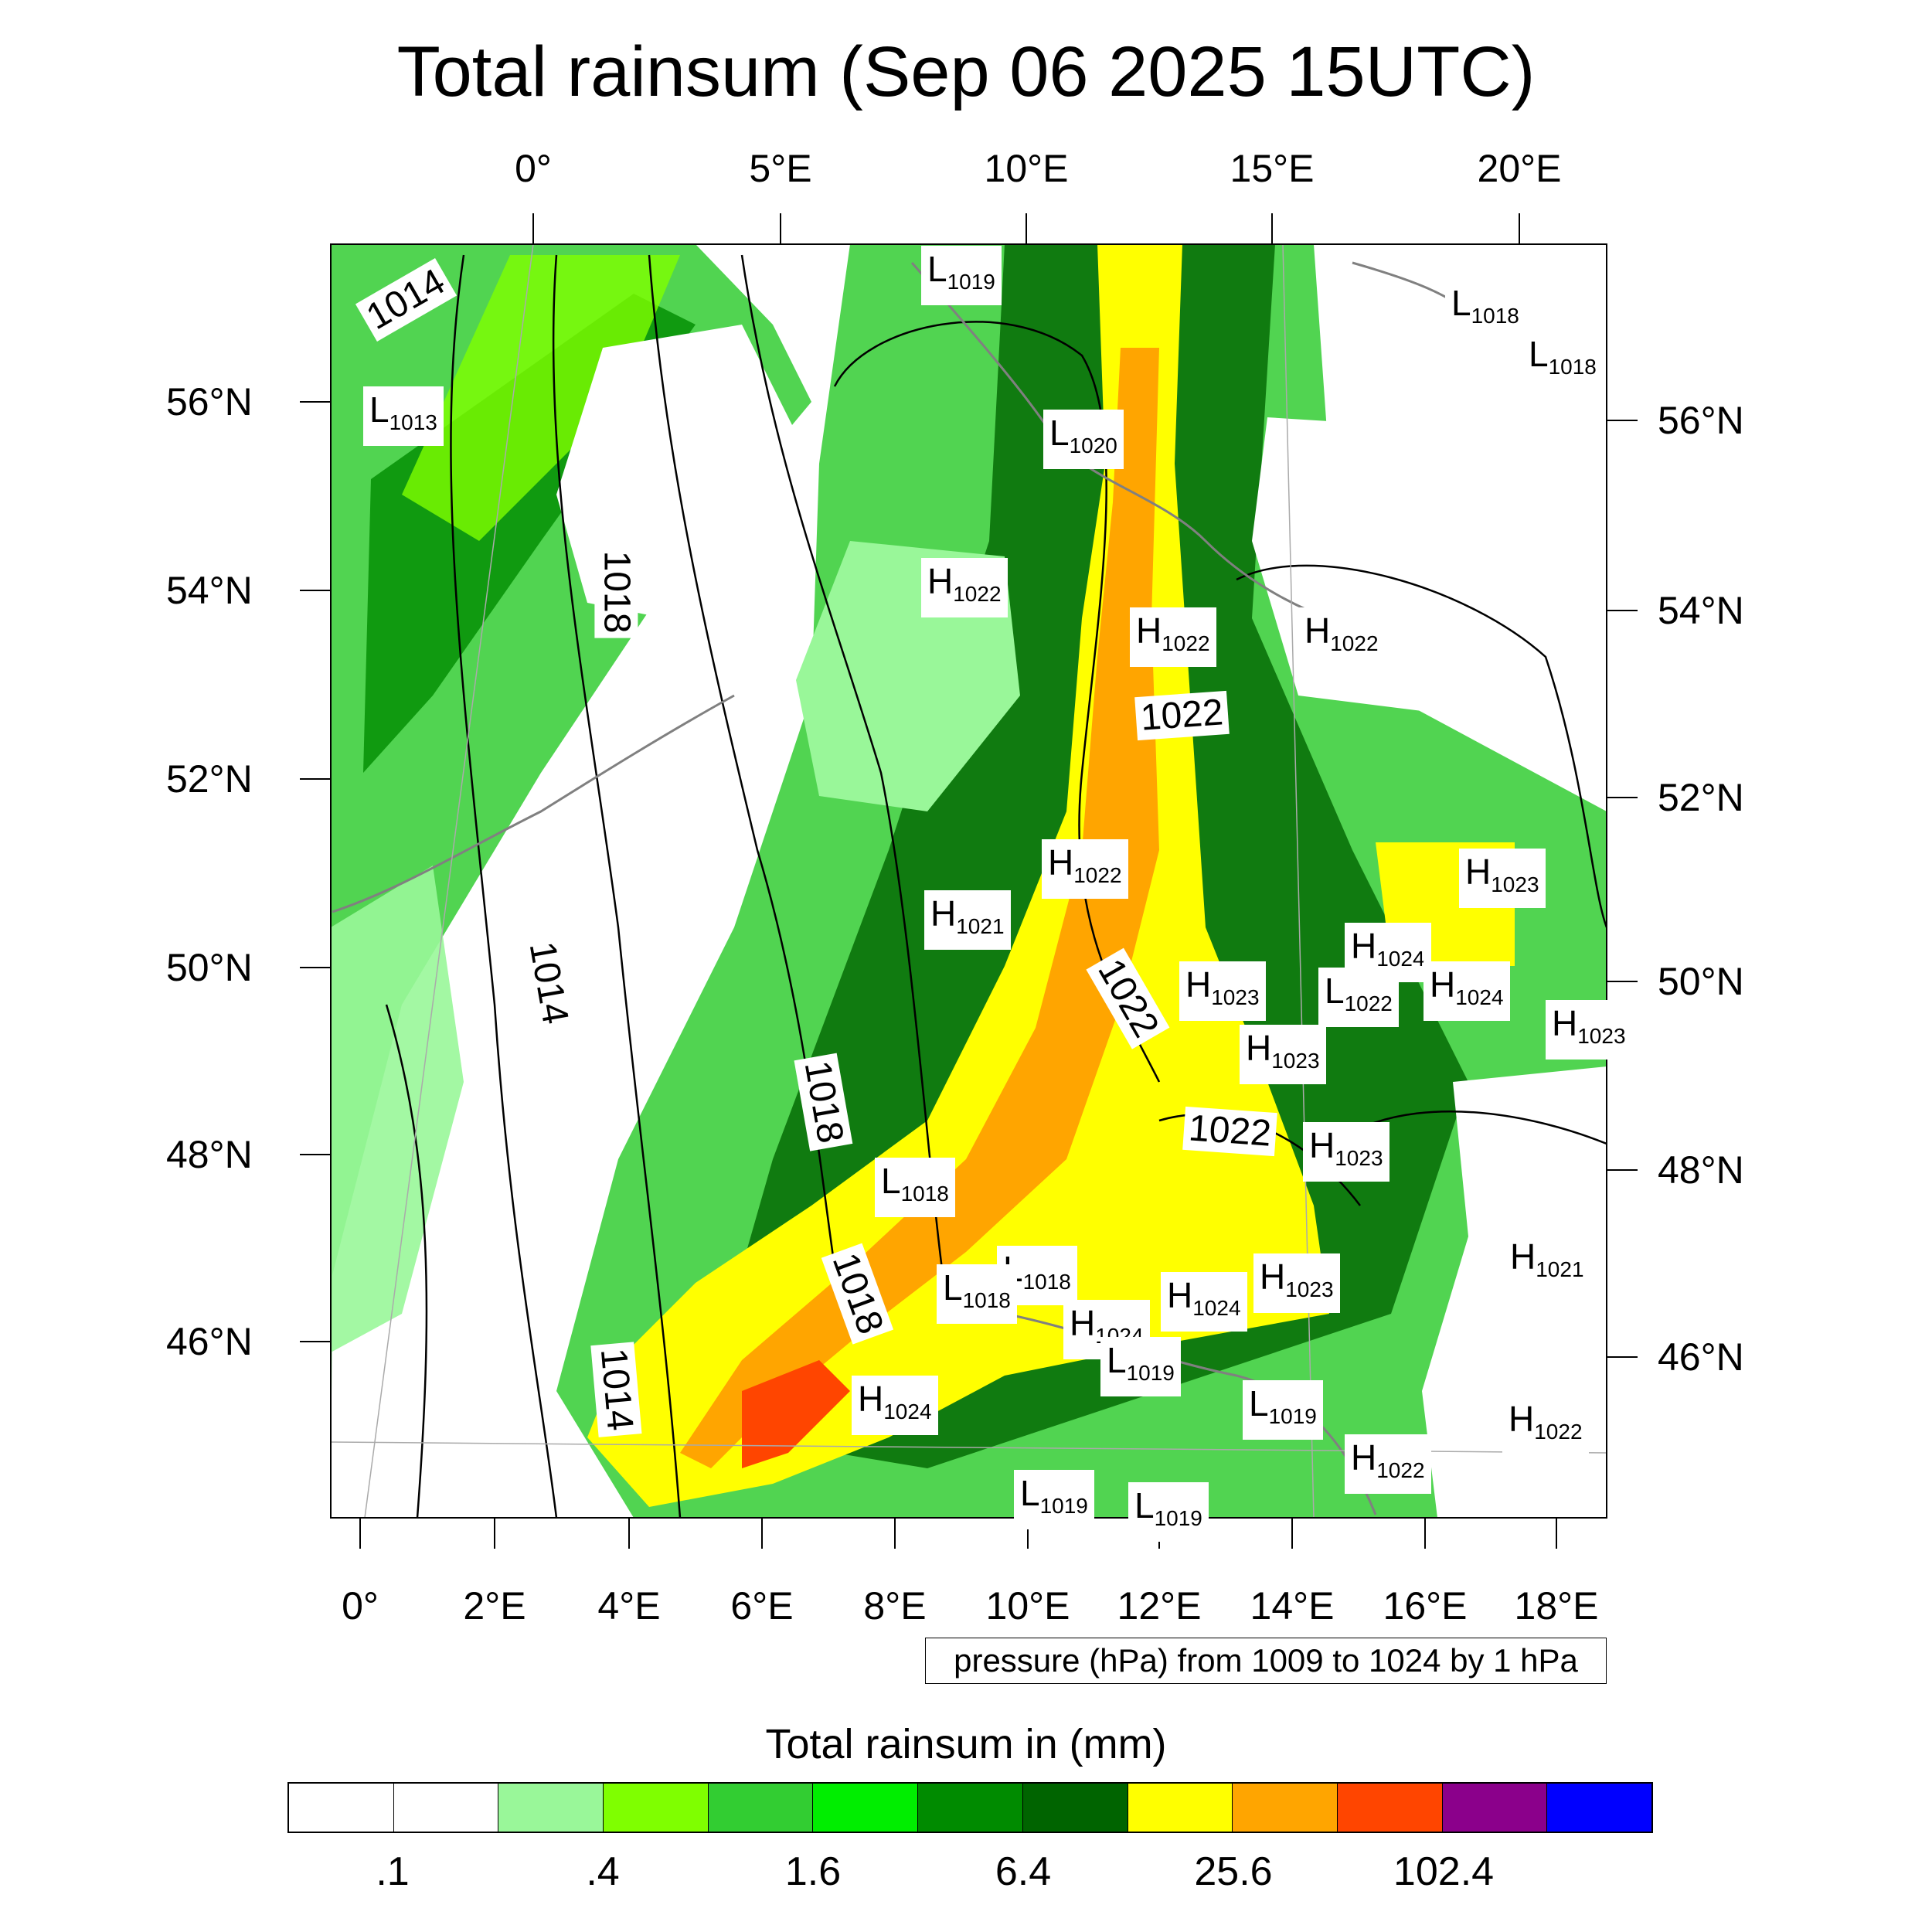 Image resolution: width=1932 pixels, height=1932 pixels. What do you see at coordinates (966, 71) in the screenshot?
I see `chart-title: Total rainsum (Sep 06 2025 15UTC)` at bounding box center [966, 71].